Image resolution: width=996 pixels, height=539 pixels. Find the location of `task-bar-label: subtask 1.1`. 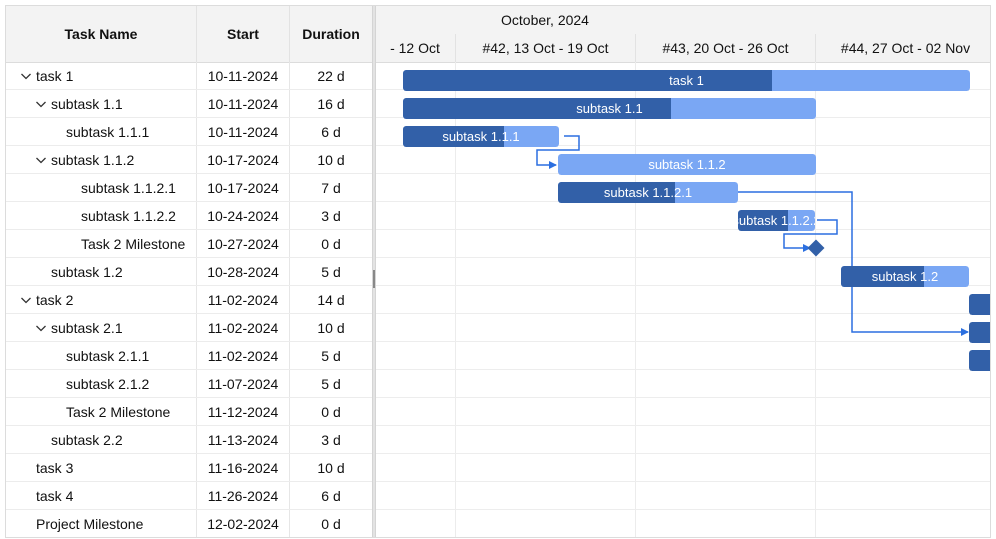

task-bar-label: subtask 1.1 is located at coordinates (609, 108).